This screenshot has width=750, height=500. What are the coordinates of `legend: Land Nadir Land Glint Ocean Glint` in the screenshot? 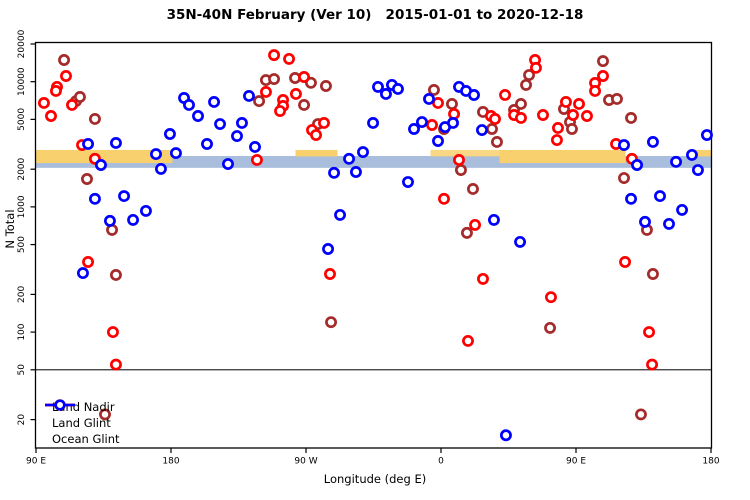 It's located at (82, 423).